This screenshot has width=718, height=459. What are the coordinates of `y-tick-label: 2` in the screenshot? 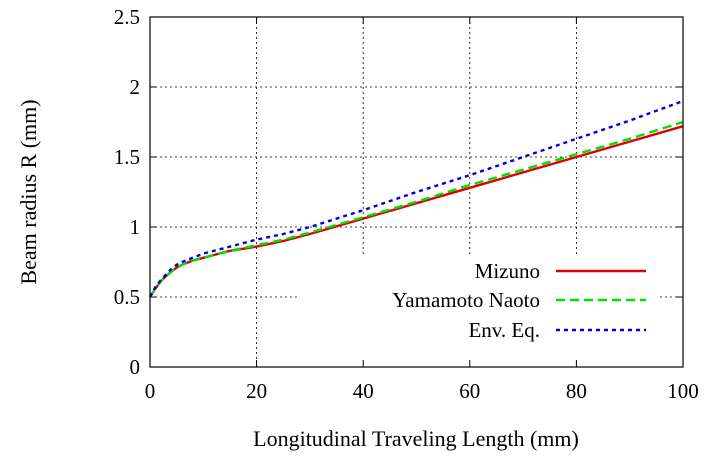 It's located at (135, 87).